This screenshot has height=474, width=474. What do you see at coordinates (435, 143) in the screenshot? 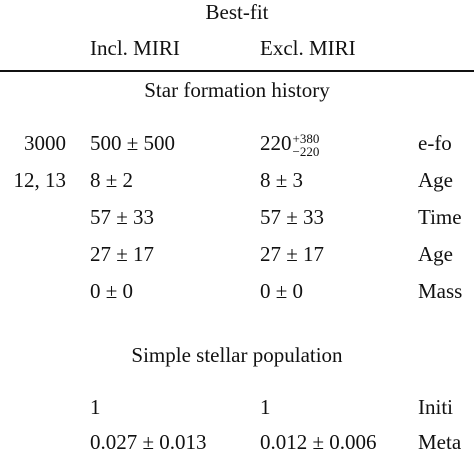
I see `table-cell: e-fo` at bounding box center [435, 143].